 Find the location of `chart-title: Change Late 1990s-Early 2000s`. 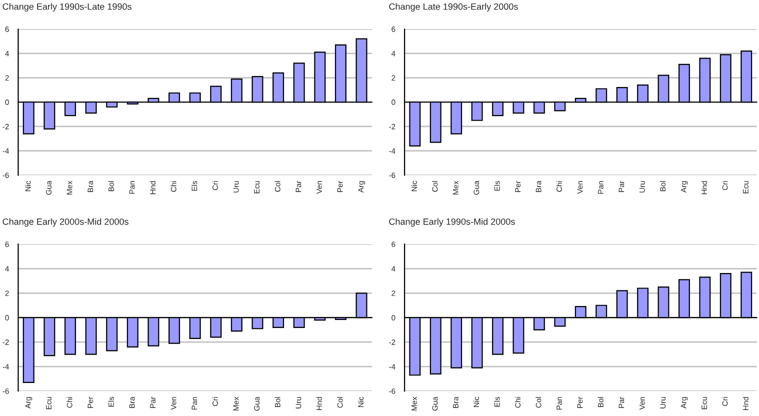

chart-title: Change Late 1990s-Early 2000s is located at coordinates (453, 7).